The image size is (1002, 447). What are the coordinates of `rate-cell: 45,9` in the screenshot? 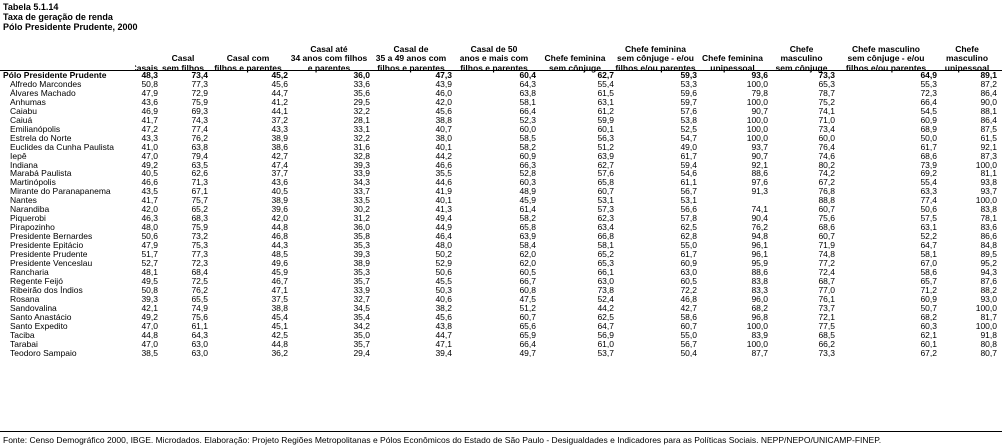 It's located at (279, 272).